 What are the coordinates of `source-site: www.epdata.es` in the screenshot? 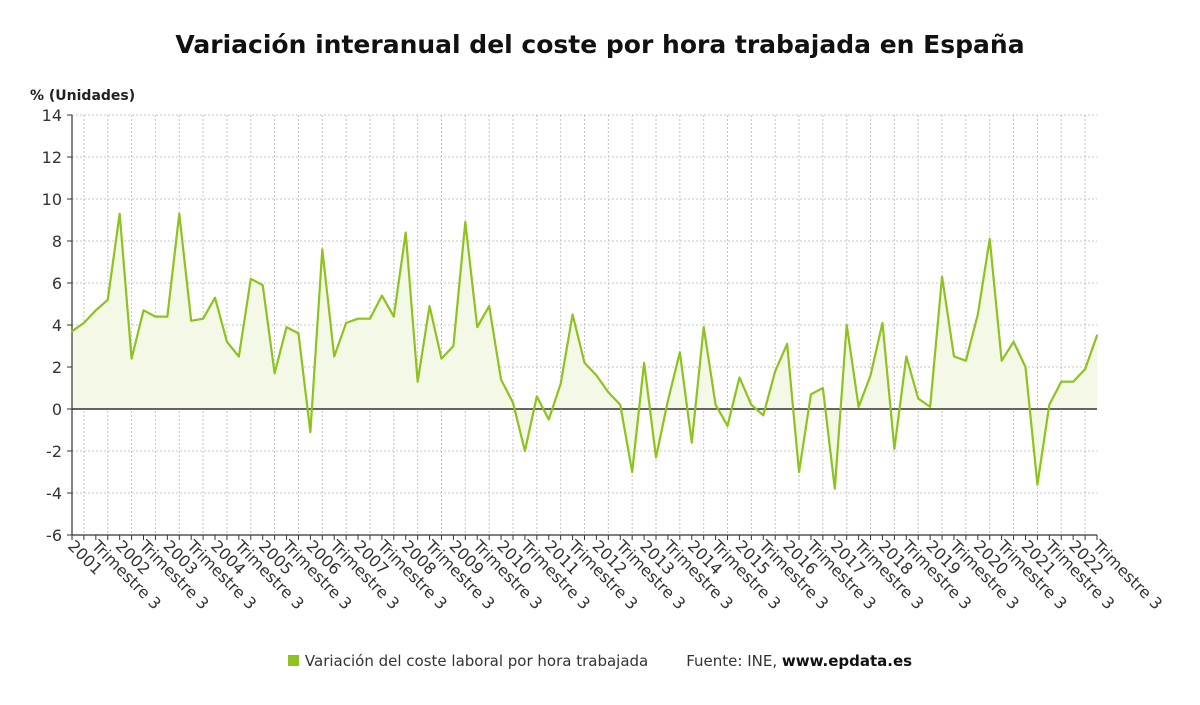 It's located at (847, 661).